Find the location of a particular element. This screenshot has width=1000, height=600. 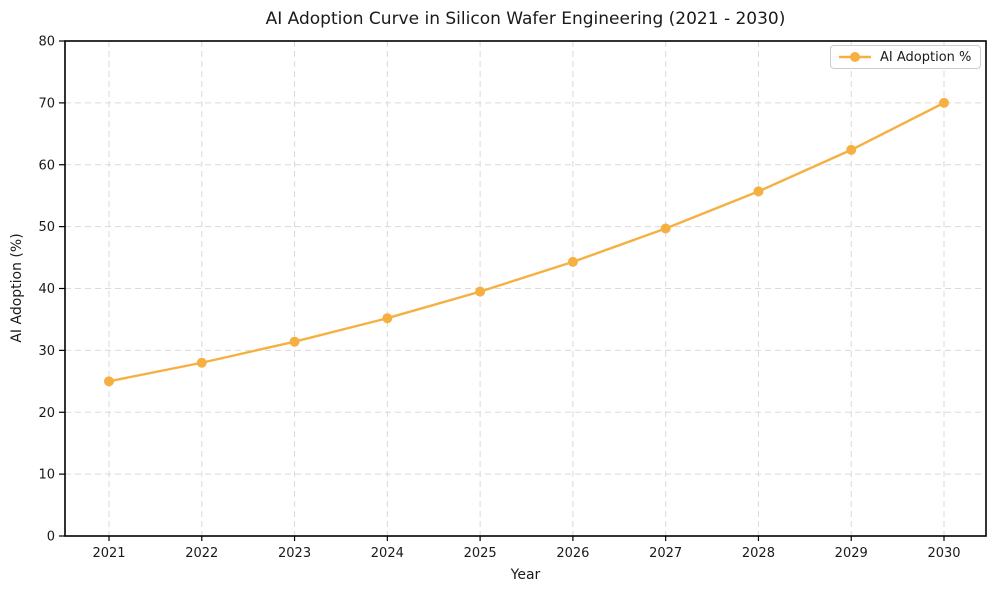

y-tick-label: 80 is located at coordinates (46, 42).